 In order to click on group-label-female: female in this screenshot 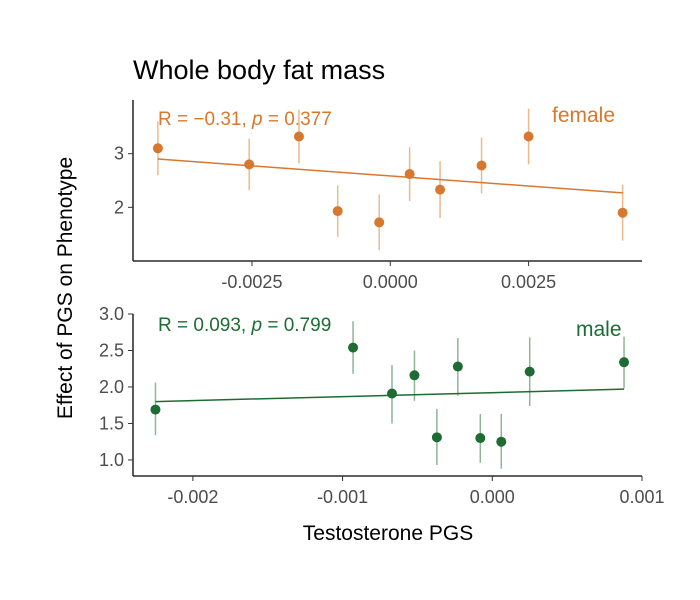, I will do `click(583, 115)`.